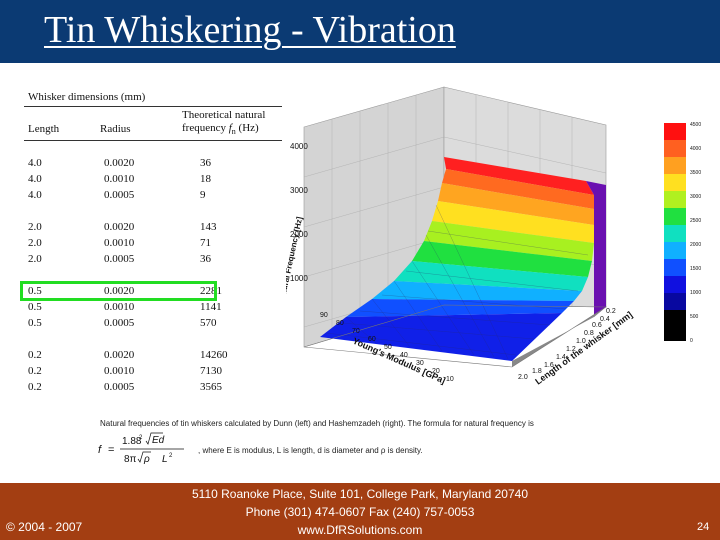  I want to click on frequency-formula: f = 1.88 2 Ed 8π ρ L 2, so click(141, 448).